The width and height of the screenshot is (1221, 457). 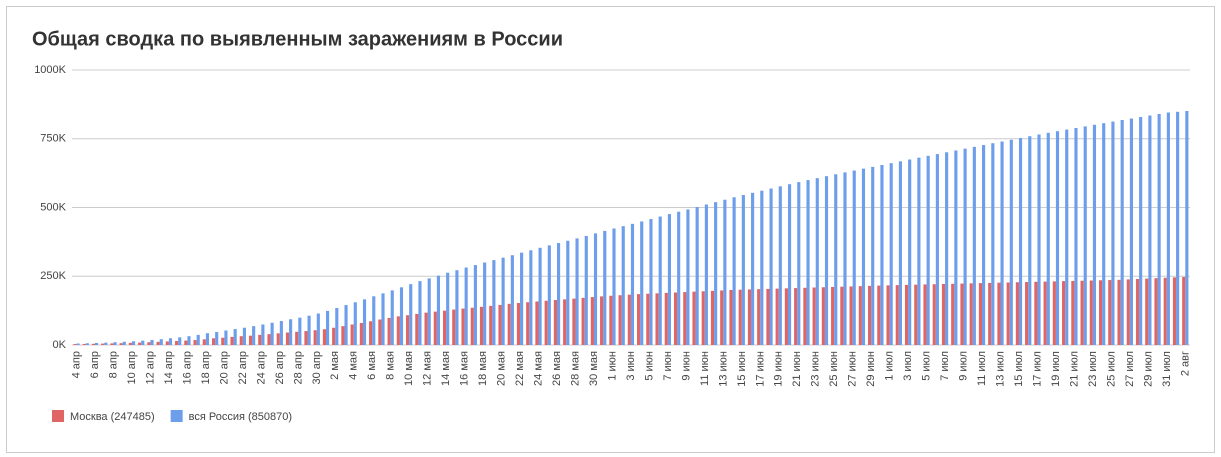 I want to click on x-tick-label: 15 июл, so click(x=1019, y=369).